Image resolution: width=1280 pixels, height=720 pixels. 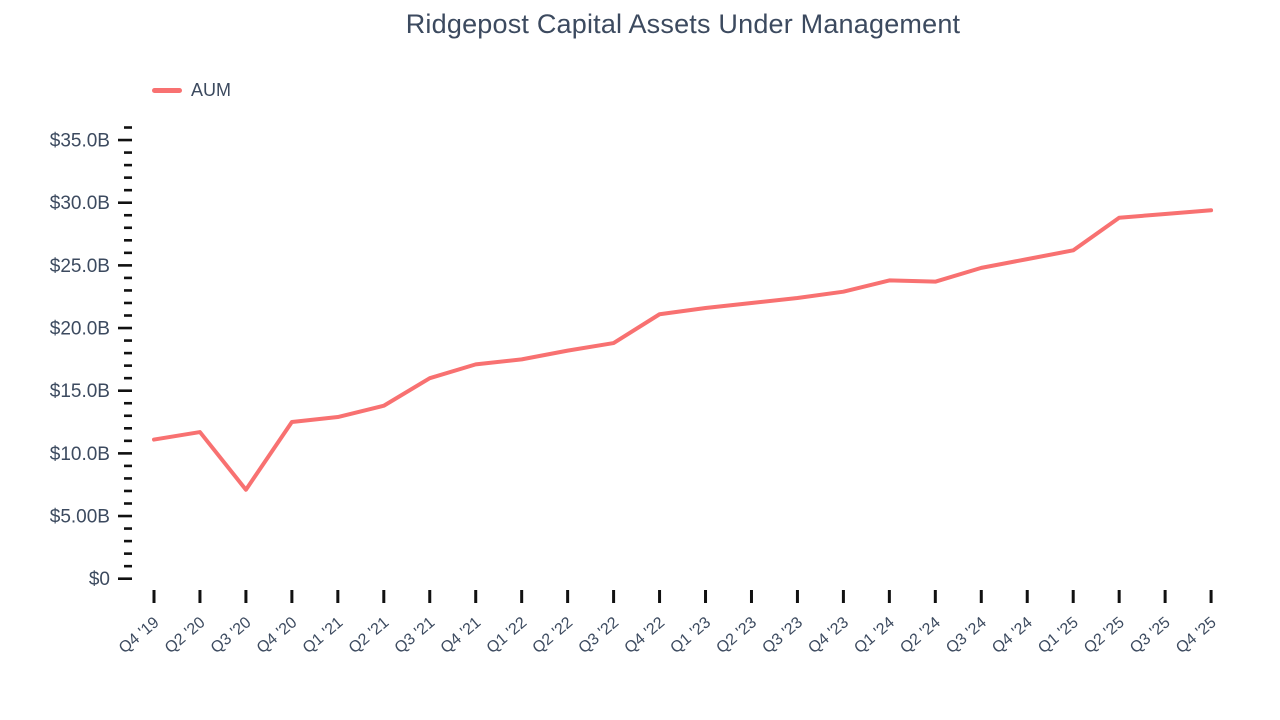 What do you see at coordinates (80, 329) in the screenshot?
I see `y-axis-tick-label: $20.0B` at bounding box center [80, 329].